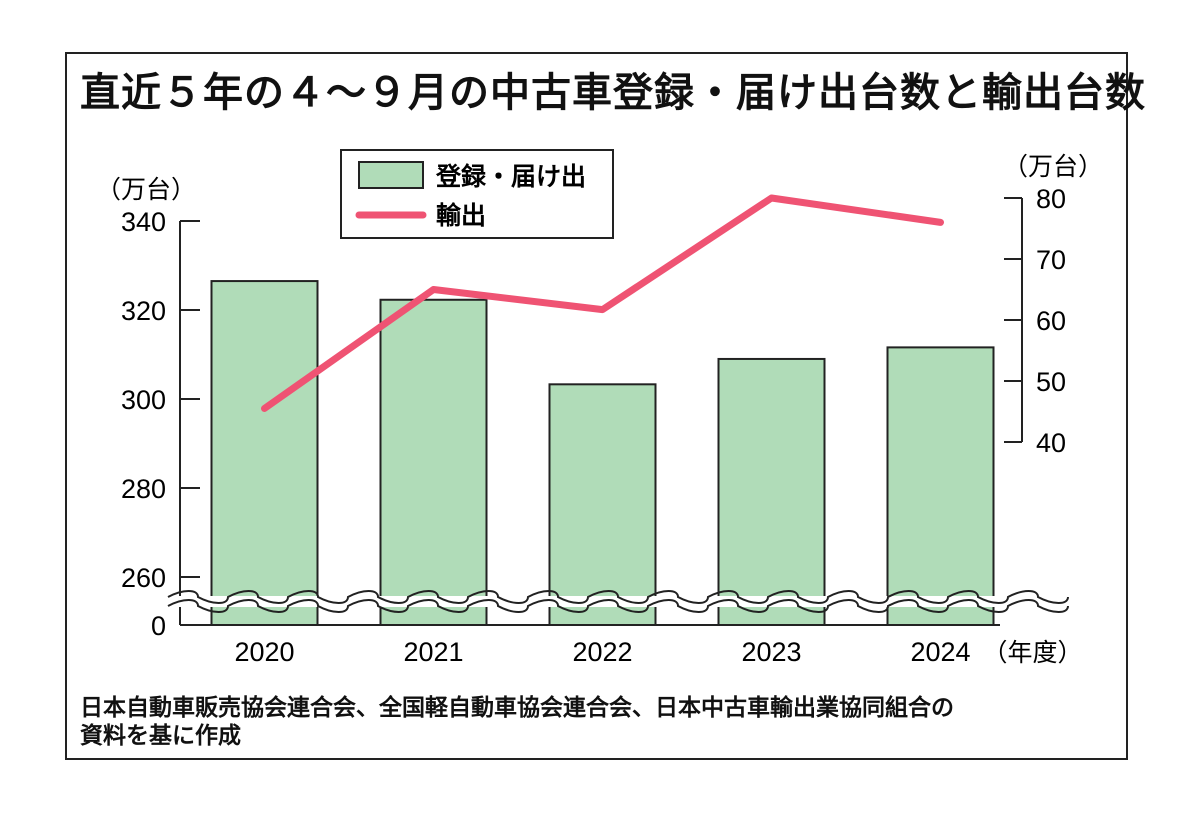 This screenshot has width=1193, height=815. I want to click on y-right-unit: （万台）, so click(1053, 166).